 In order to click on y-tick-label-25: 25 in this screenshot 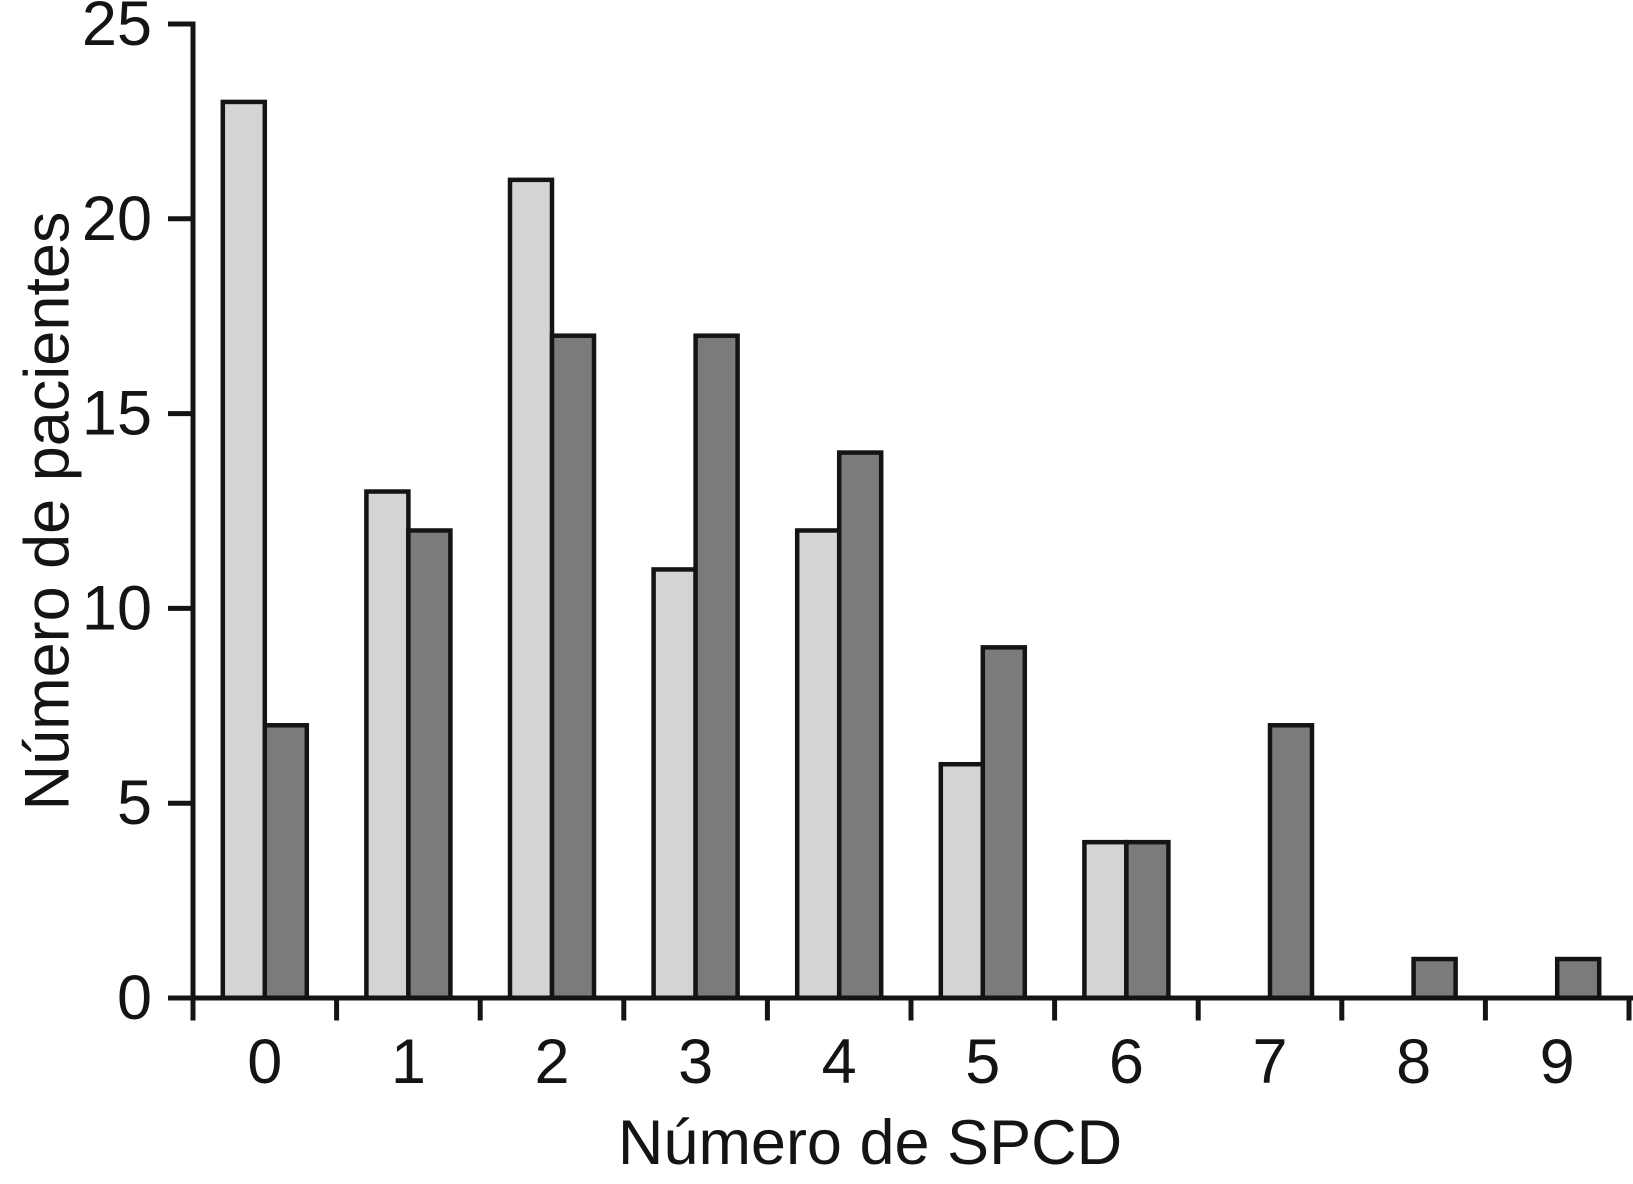, I will do `click(117, 29)`.